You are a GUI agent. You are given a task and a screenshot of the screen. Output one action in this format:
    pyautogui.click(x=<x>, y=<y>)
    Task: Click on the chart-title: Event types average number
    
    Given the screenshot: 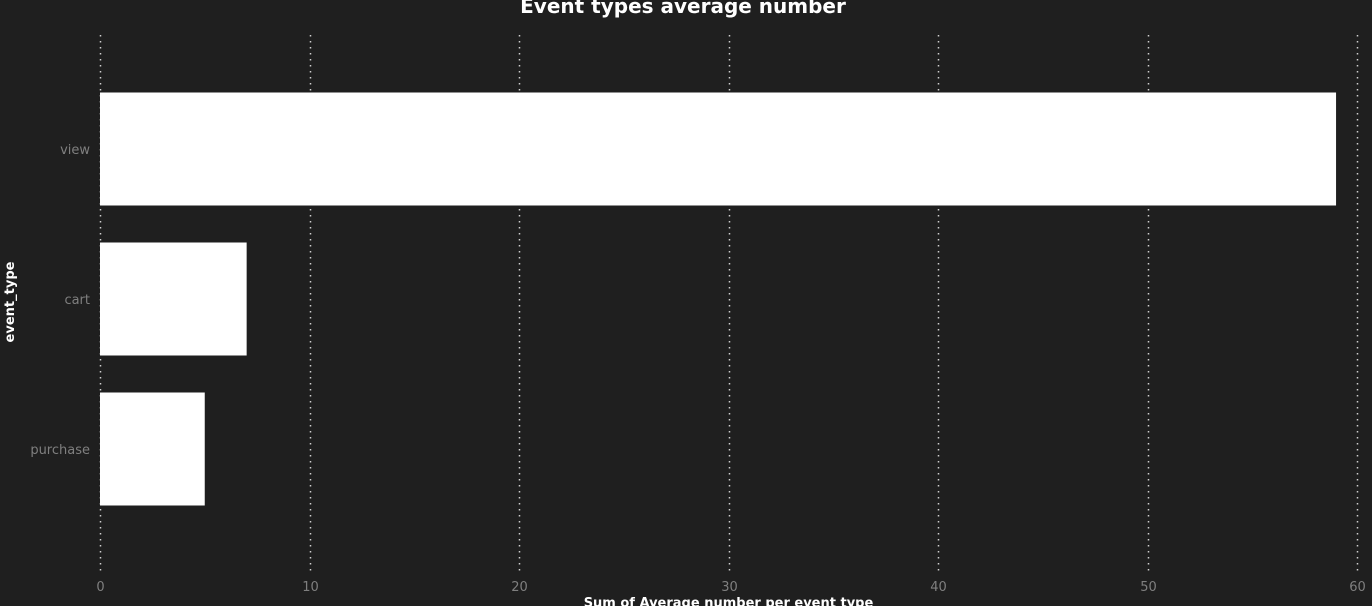 What is the action you would take?
    pyautogui.click(x=683, y=9)
    